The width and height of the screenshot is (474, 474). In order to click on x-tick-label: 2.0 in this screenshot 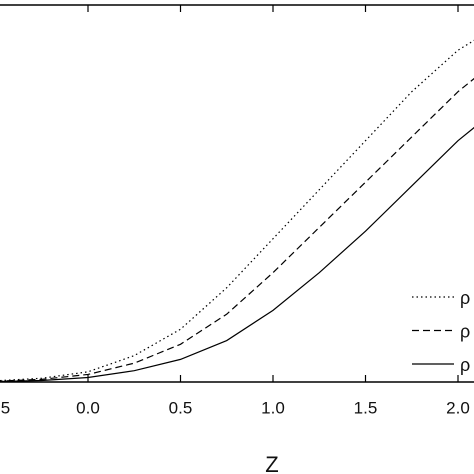, I will do `click(458, 407)`.